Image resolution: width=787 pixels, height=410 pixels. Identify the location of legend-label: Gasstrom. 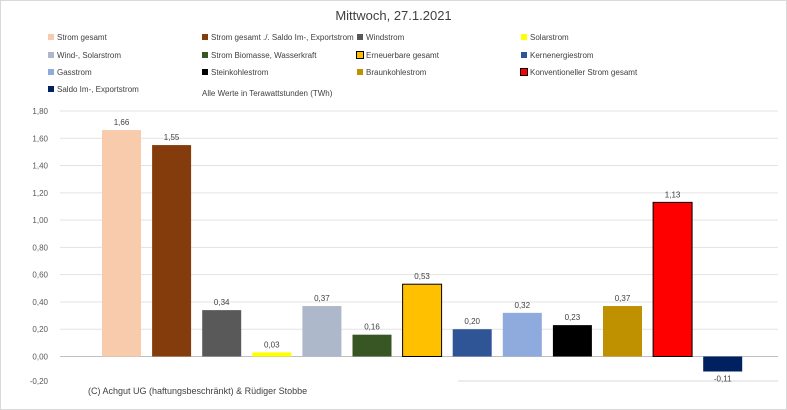
(74, 72).